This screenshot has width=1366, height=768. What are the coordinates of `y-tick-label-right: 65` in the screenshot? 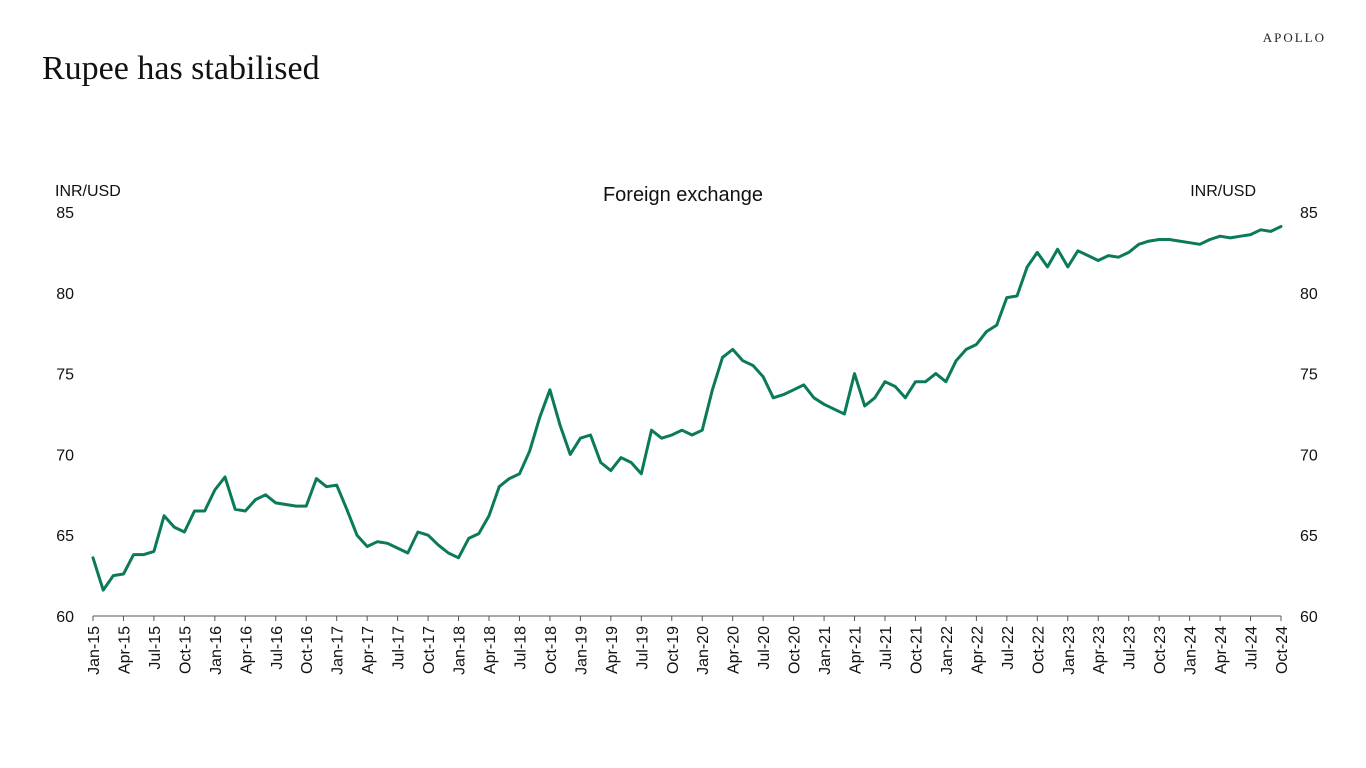 It's located at (1309, 536).